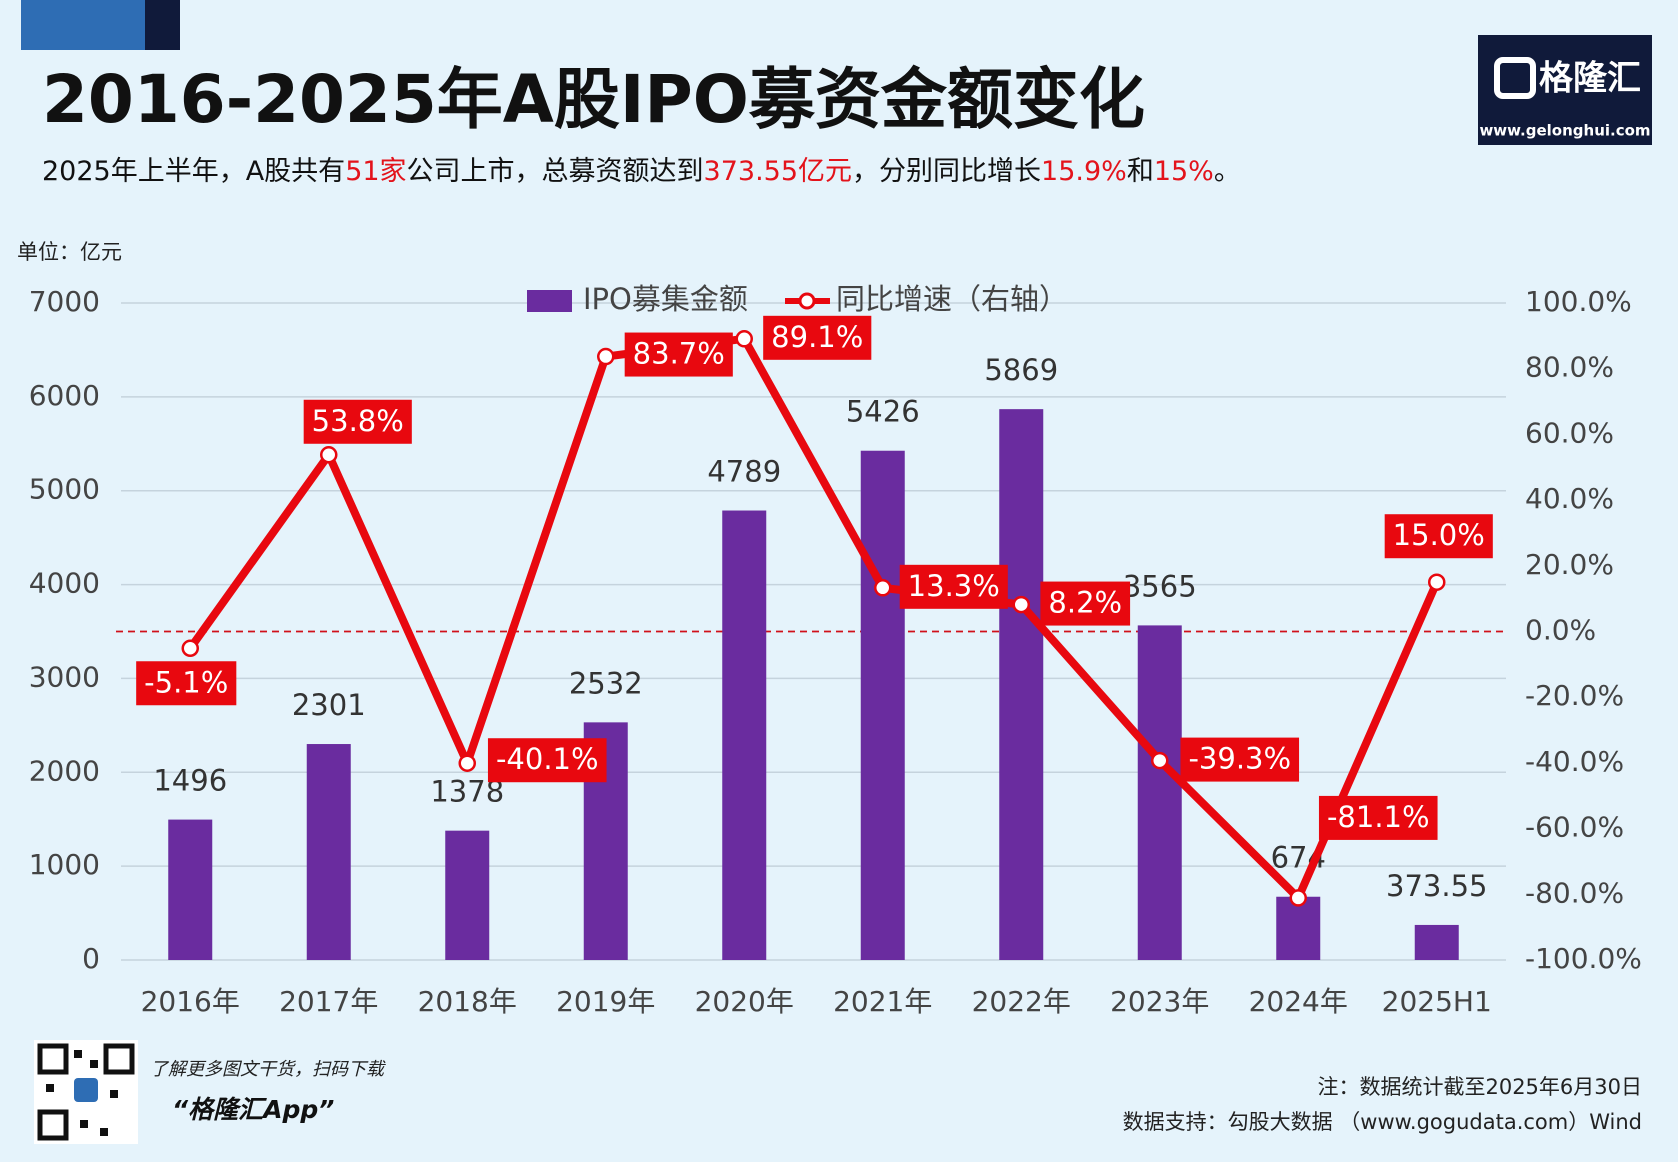 This screenshot has width=1678, height=1162. Describe the element at coordinates (1569, 367) in the screenshot. I see `y2-tick-label: 80.0%` at that location.